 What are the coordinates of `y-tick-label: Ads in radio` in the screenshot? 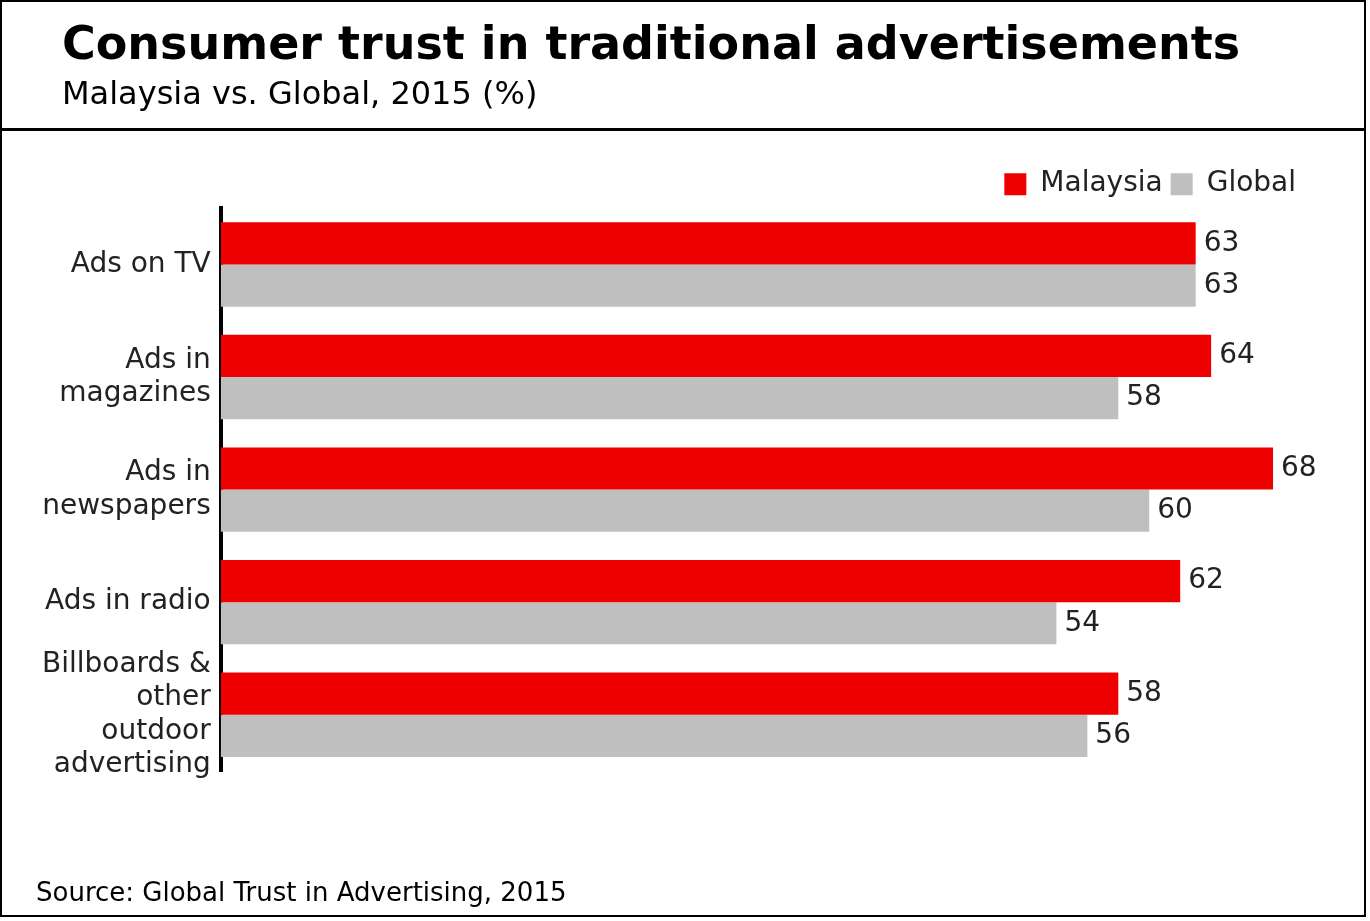 It's located at (128, 600).